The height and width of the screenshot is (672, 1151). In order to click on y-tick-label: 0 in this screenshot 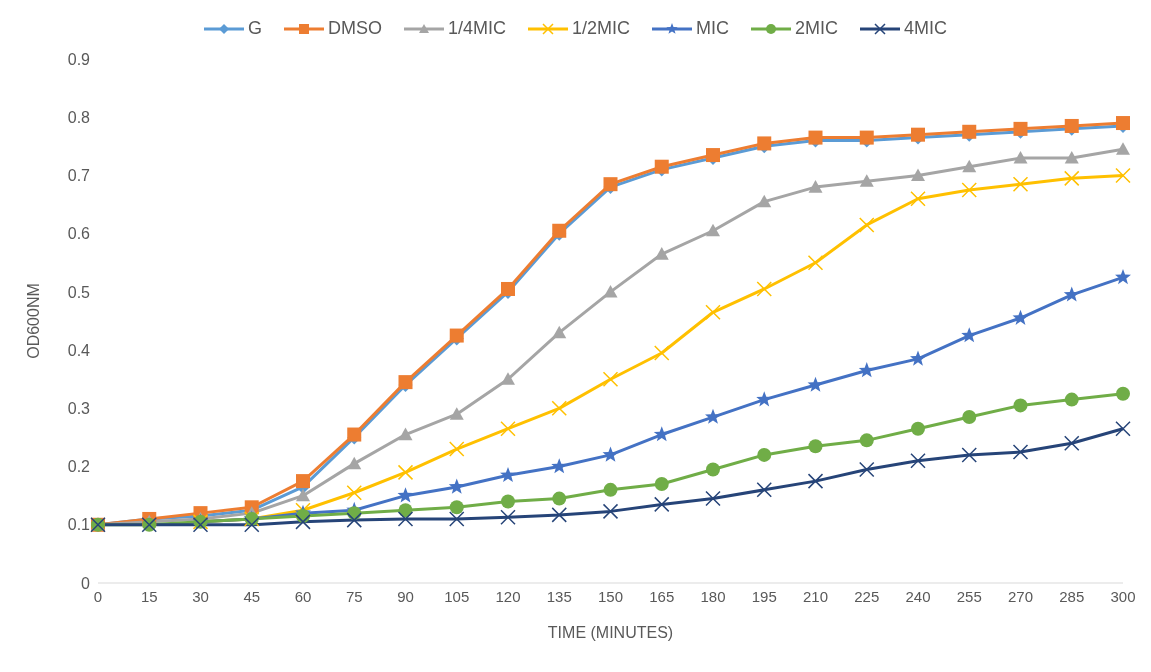, I will do `click(86, 583)`.